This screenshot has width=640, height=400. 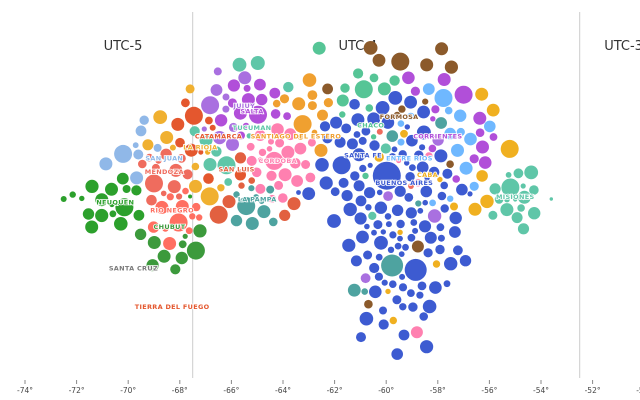 What do you see at coordinates (172, 211) in the screenshot?
I see `label-rio-negro: RIO NEGRO` at bounding box center [172, 211].